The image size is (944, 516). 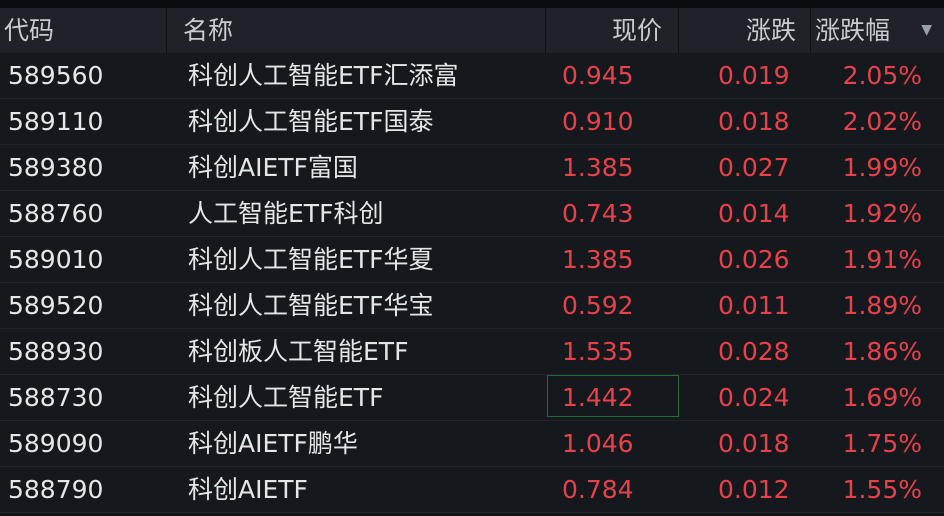 What do you see at coordinates (286, 213) in the screenshot?
I see `name-cell: 人工智能ETF科创` at bounding box center [286, 213].